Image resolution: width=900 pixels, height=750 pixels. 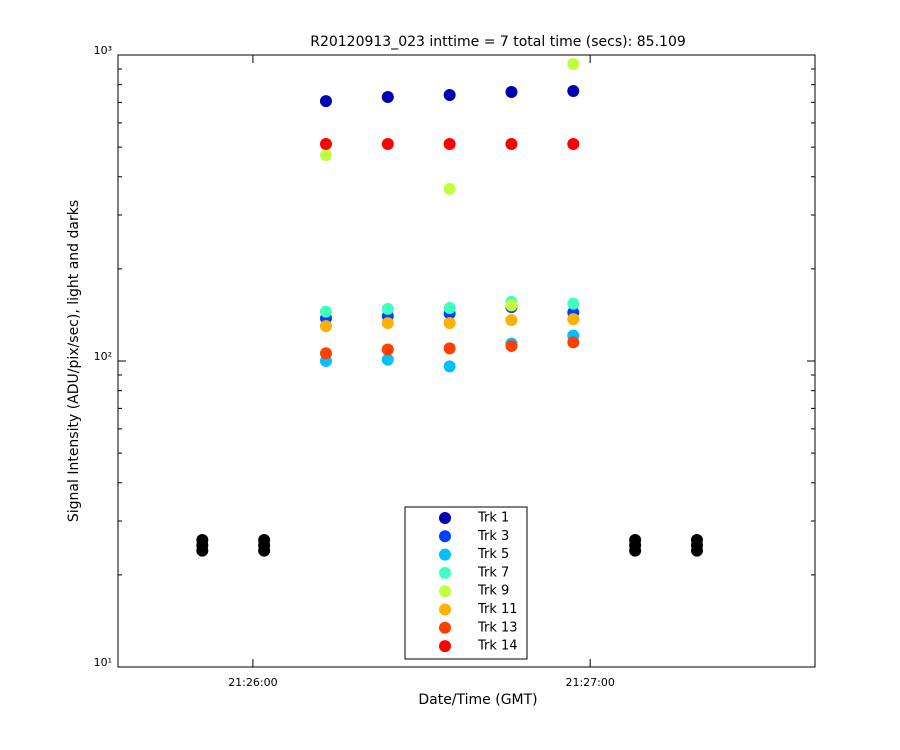 What do you see at coordinates (466, 583) in the screenshot?
I see `legend` at bounding box center [466, 583].